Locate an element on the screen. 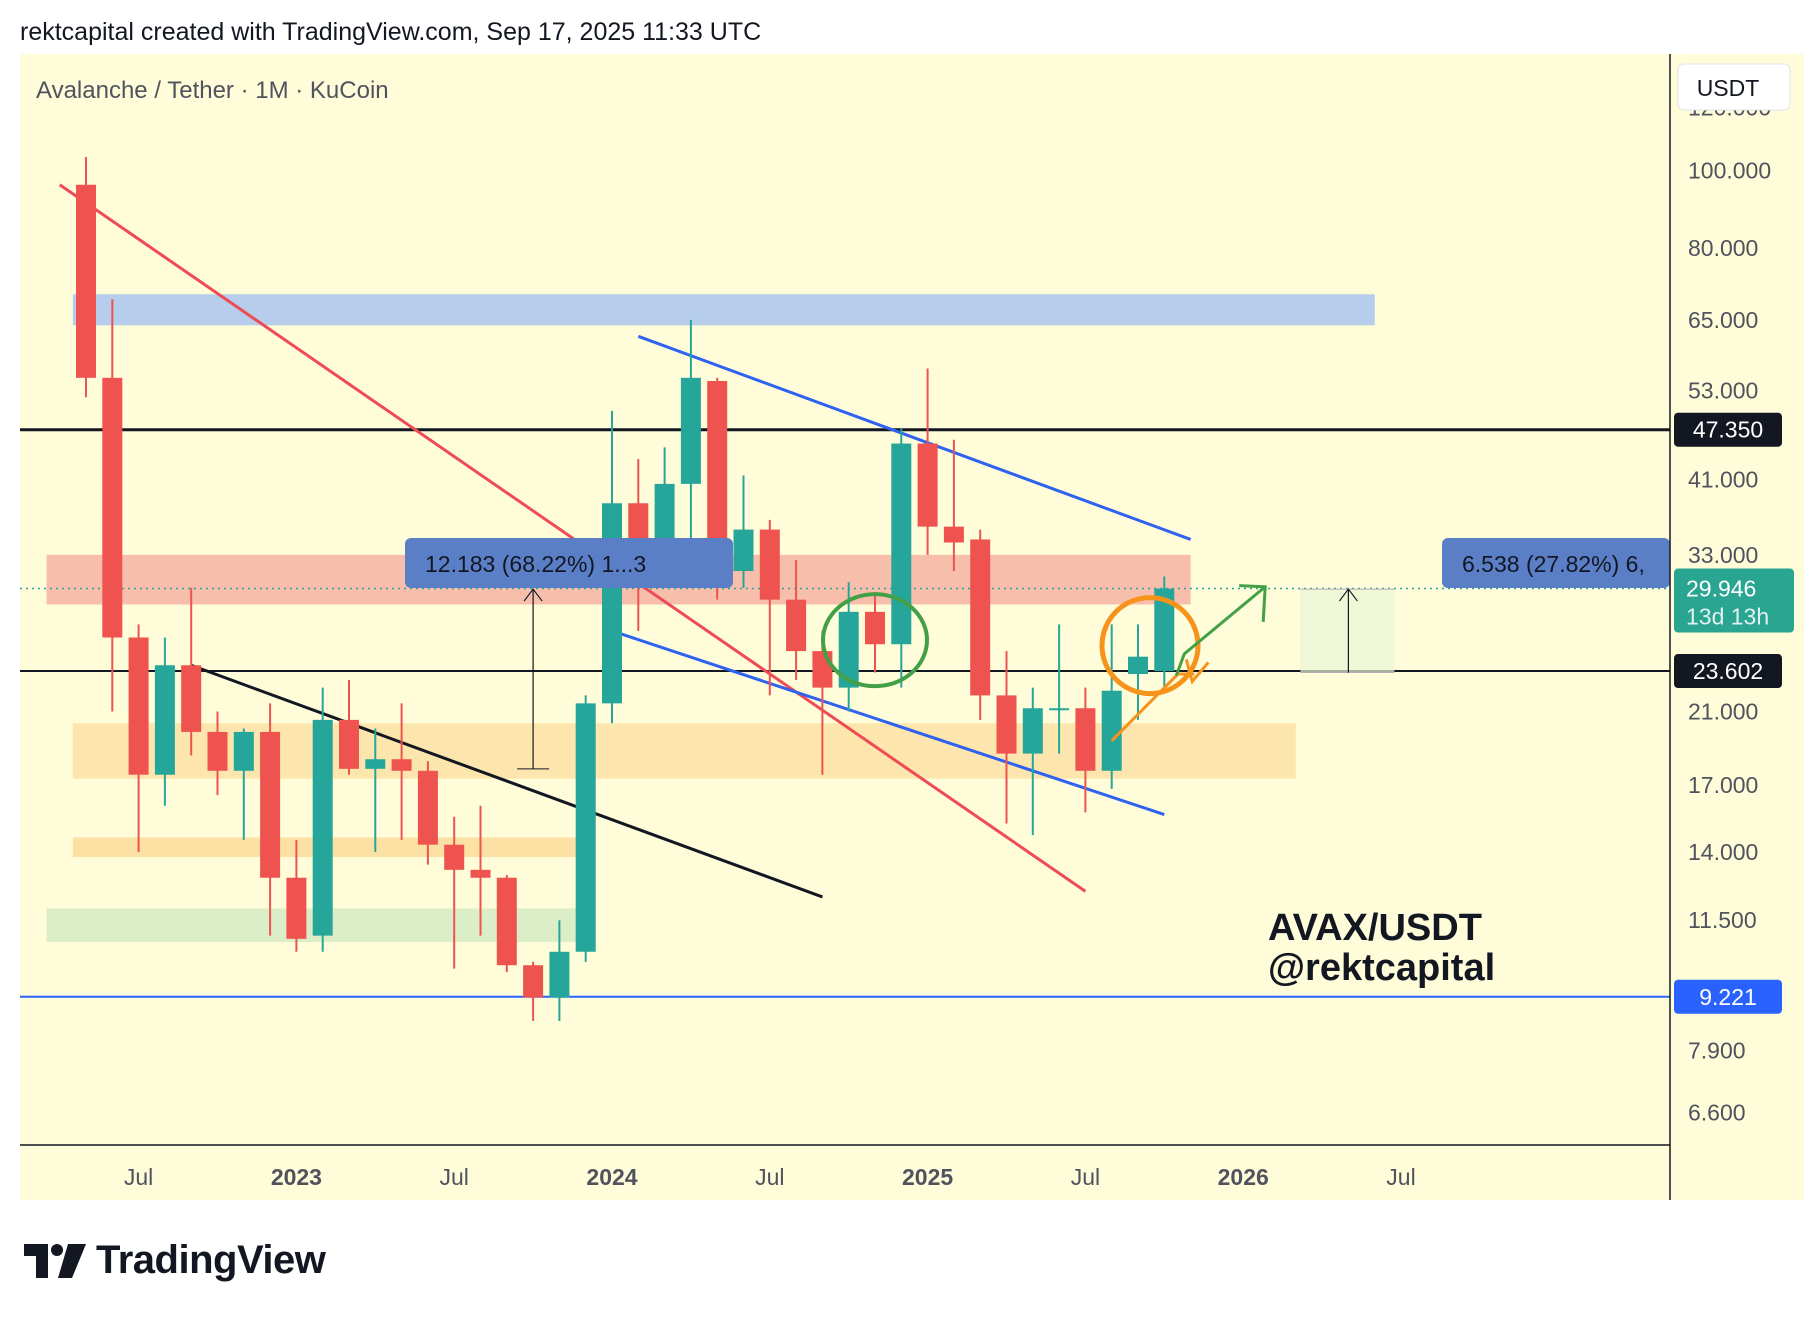 This screenshot has width=1820, height=1318. resistance-badge-text: 47.350 is located at coordinates (1728, 430).